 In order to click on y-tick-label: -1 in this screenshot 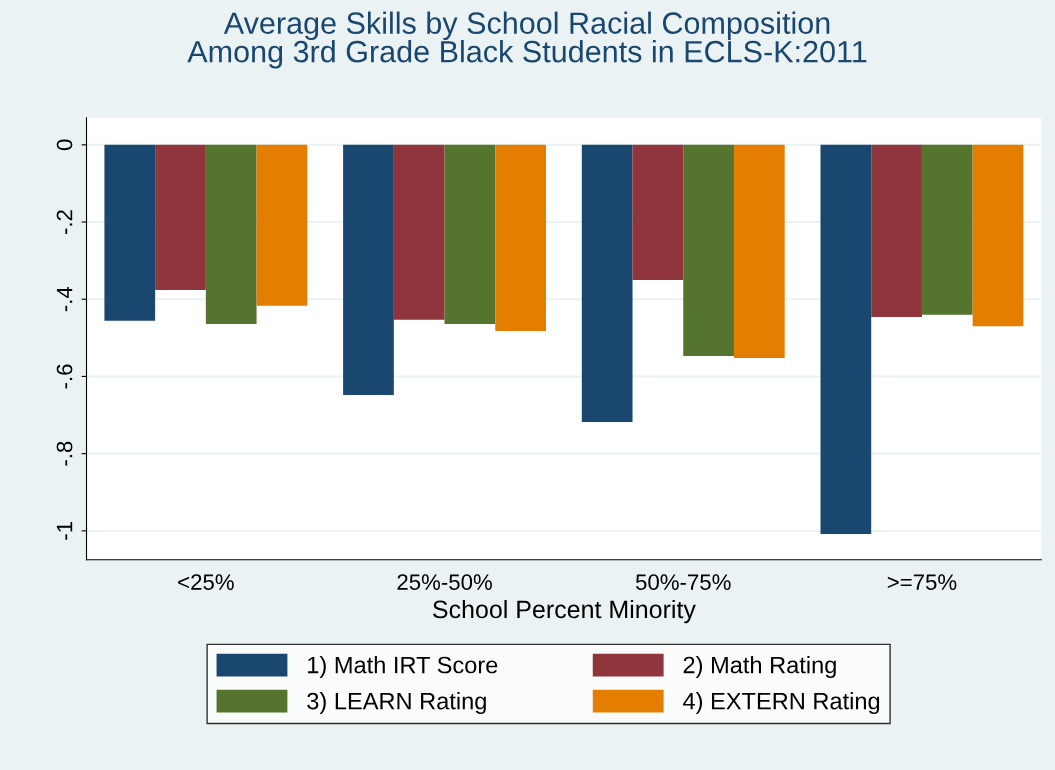, I will do `click(64, 531)`.